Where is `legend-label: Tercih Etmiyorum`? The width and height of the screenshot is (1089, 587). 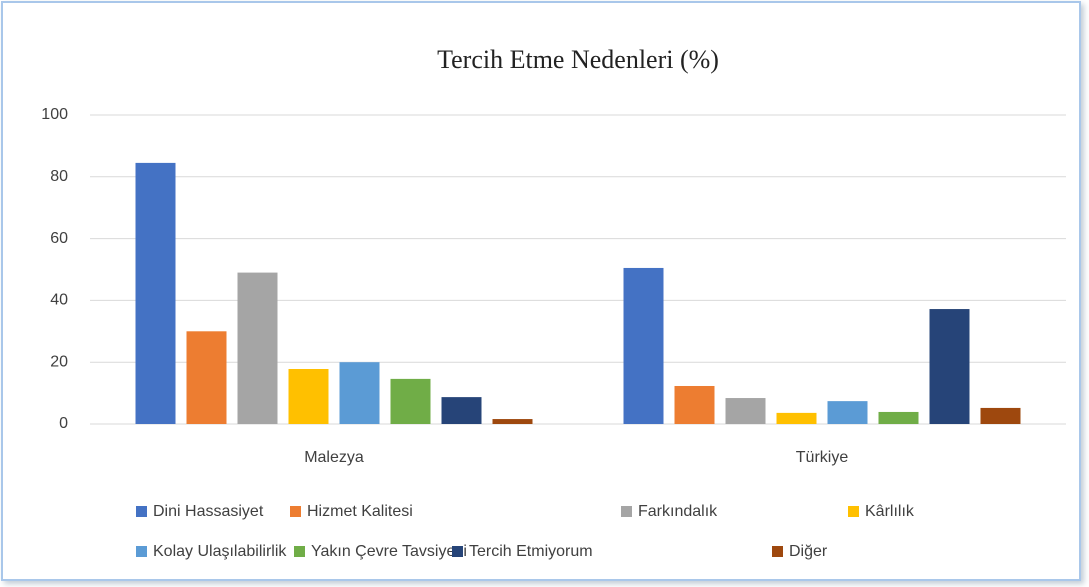
legend-label: Tercih Etmiyorum is located at coordinates (531, 551).